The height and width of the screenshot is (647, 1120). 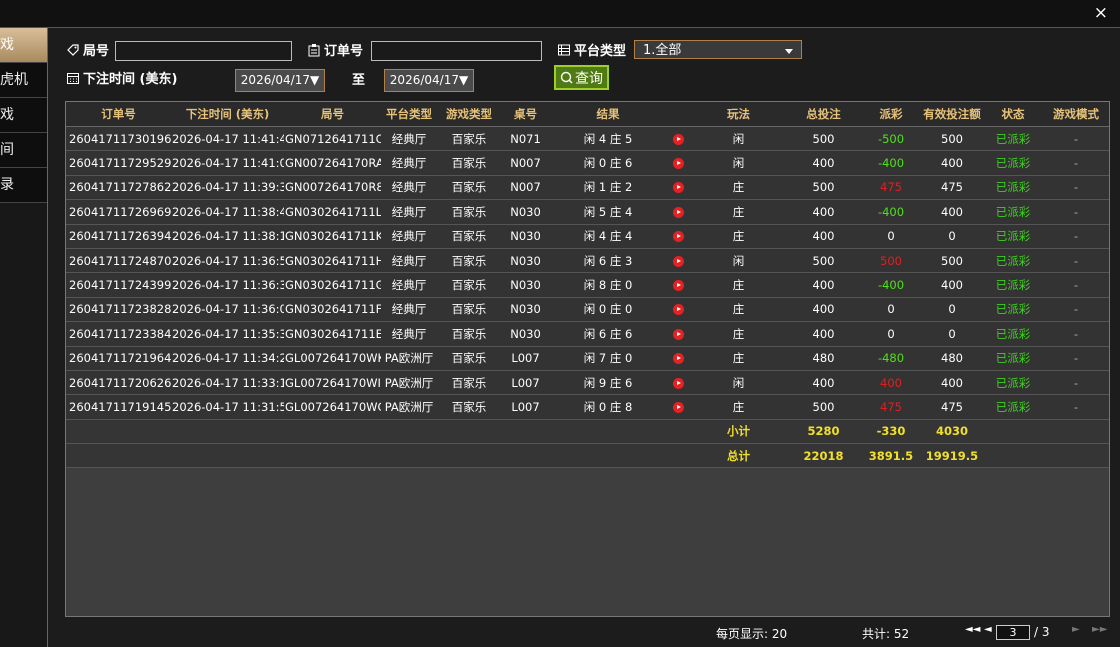 I want to click on platform-select: 1.全部, so click(x=718, y=49).